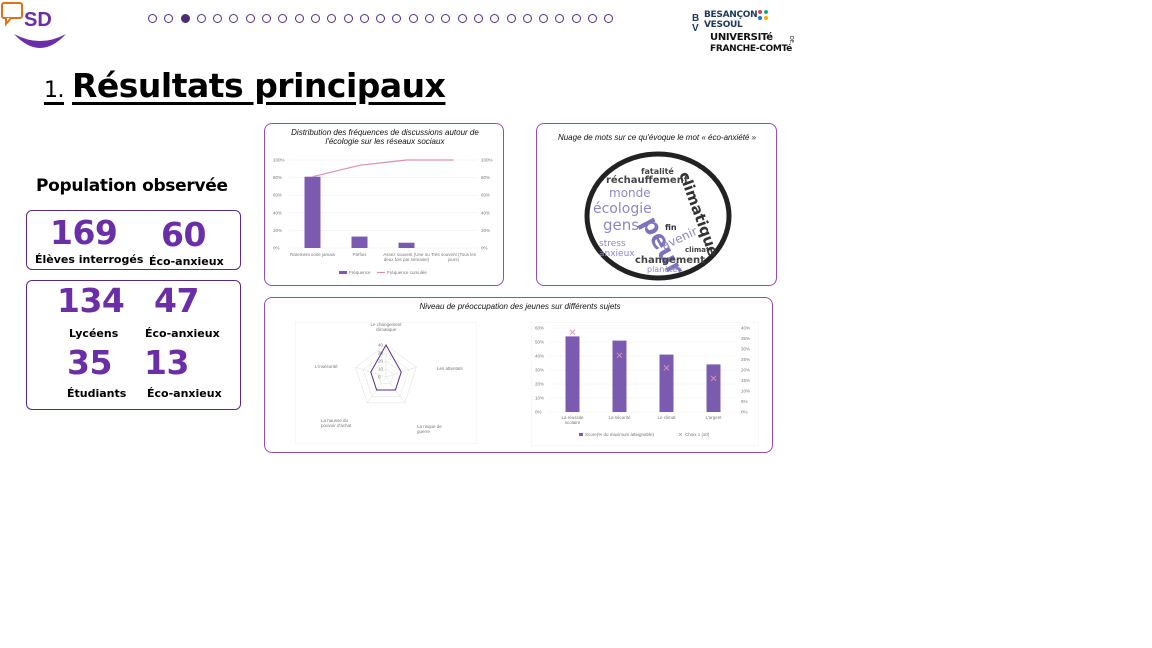 The image size is (1152, 648). I want to click on x-tick-label: Rarement voire jamais, so click(313, 254).